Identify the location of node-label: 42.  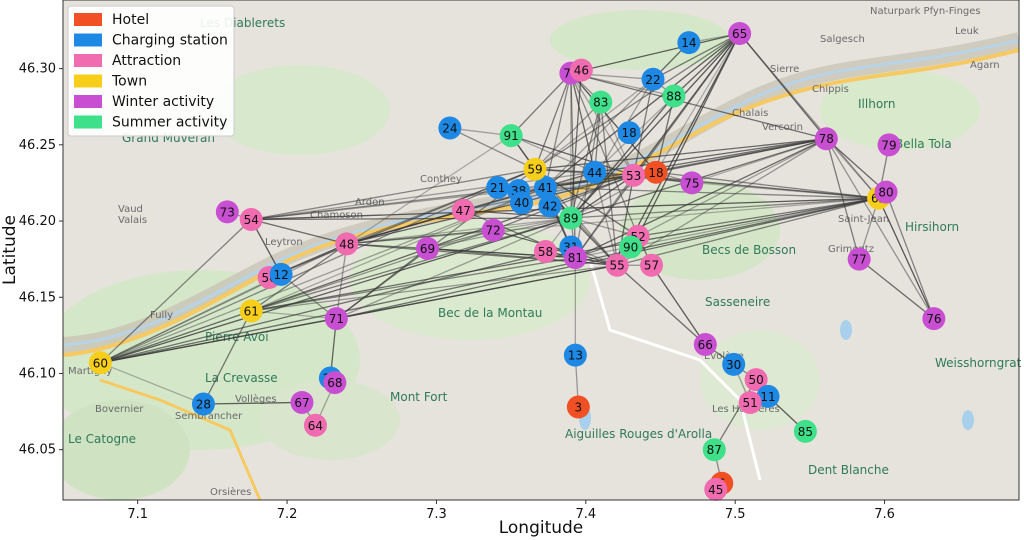
(549, 206).